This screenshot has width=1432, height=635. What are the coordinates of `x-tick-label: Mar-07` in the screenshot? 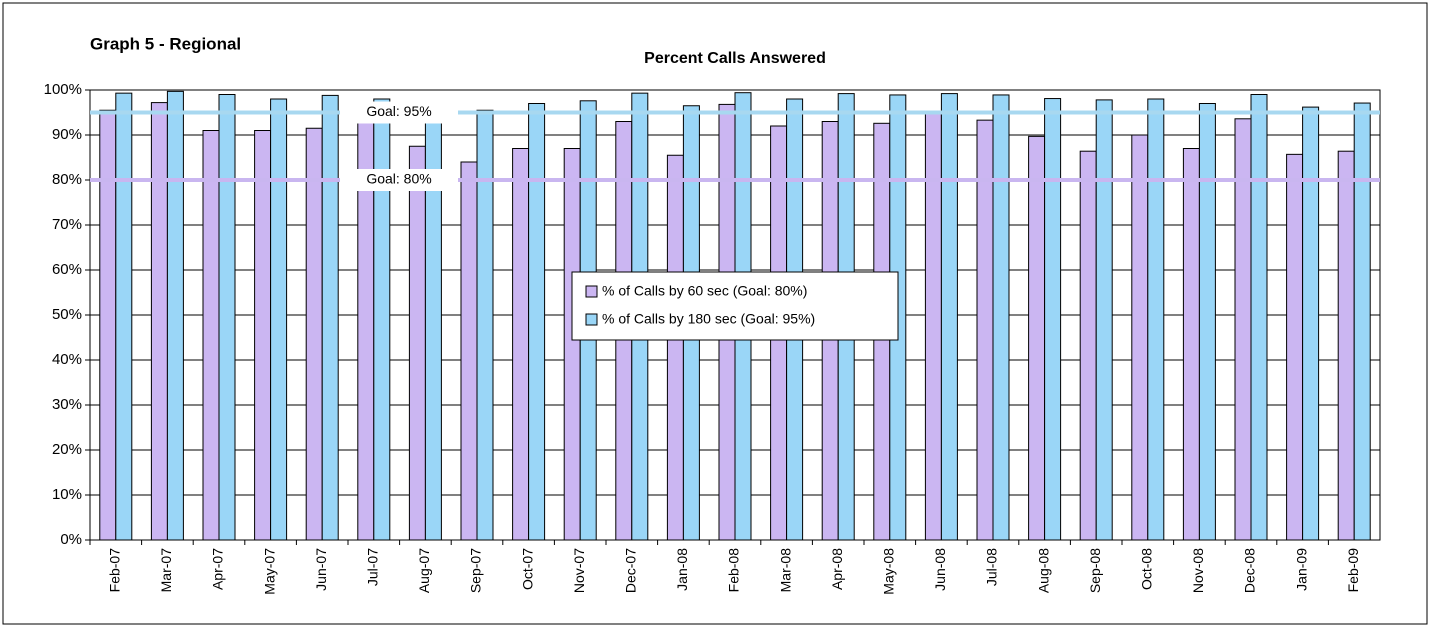 It's located at (166, 570).